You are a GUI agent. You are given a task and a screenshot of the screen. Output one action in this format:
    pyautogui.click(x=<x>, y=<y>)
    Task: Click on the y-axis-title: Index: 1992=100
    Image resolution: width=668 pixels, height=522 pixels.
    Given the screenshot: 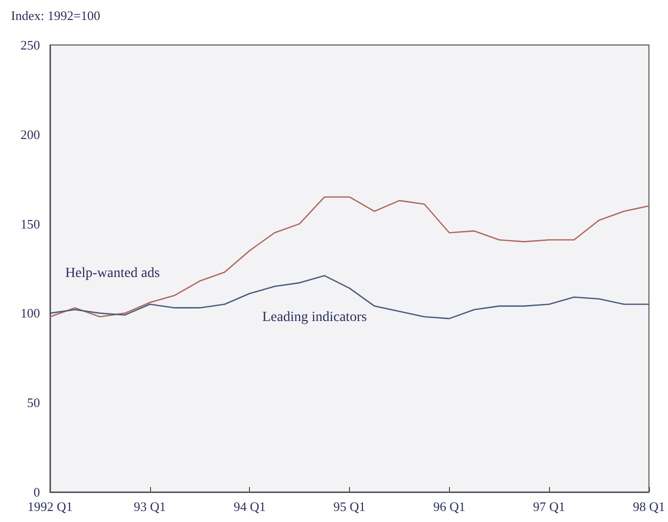 What is the action you would take?
    pyautogui.click(x=55, y=15)
    